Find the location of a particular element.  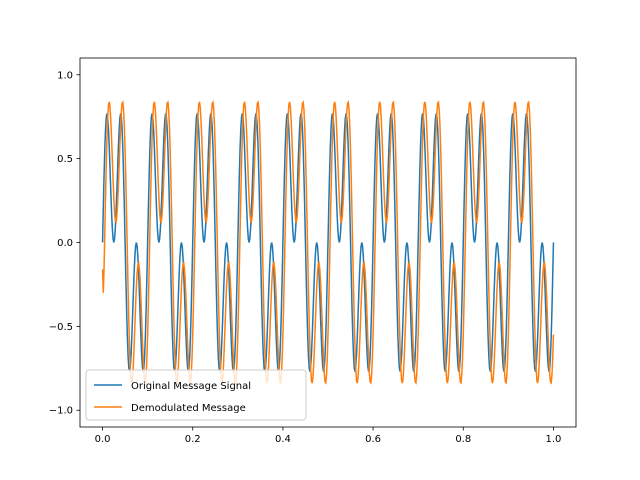

y-tick-label: −0.5 is located at coordinates (61, 327).